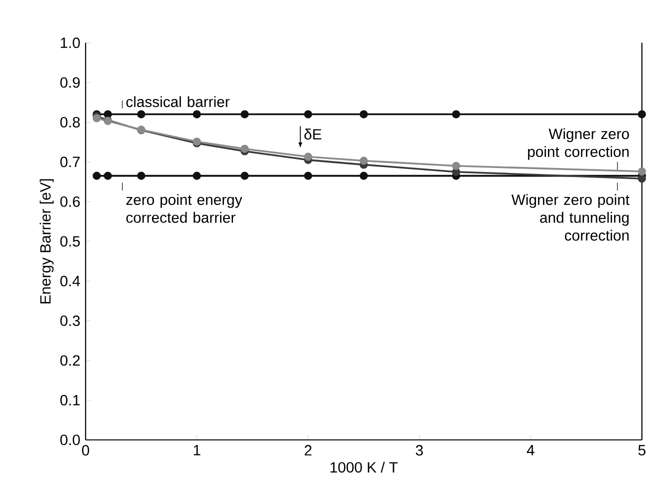 The width and height of the screenshot is (651, 496). What do you see at coordinates (184, 209) in the screenshot?
I see `series-label: zero point energy corrected barrier` at bounding box center [184, 209].